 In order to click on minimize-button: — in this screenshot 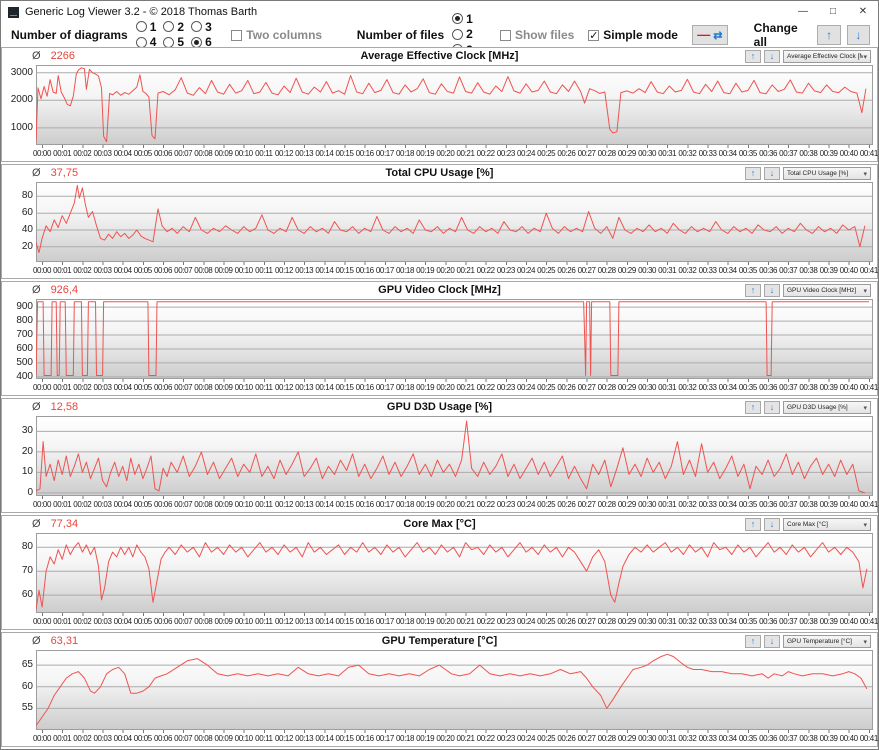, I will do `click(803, 11)`.